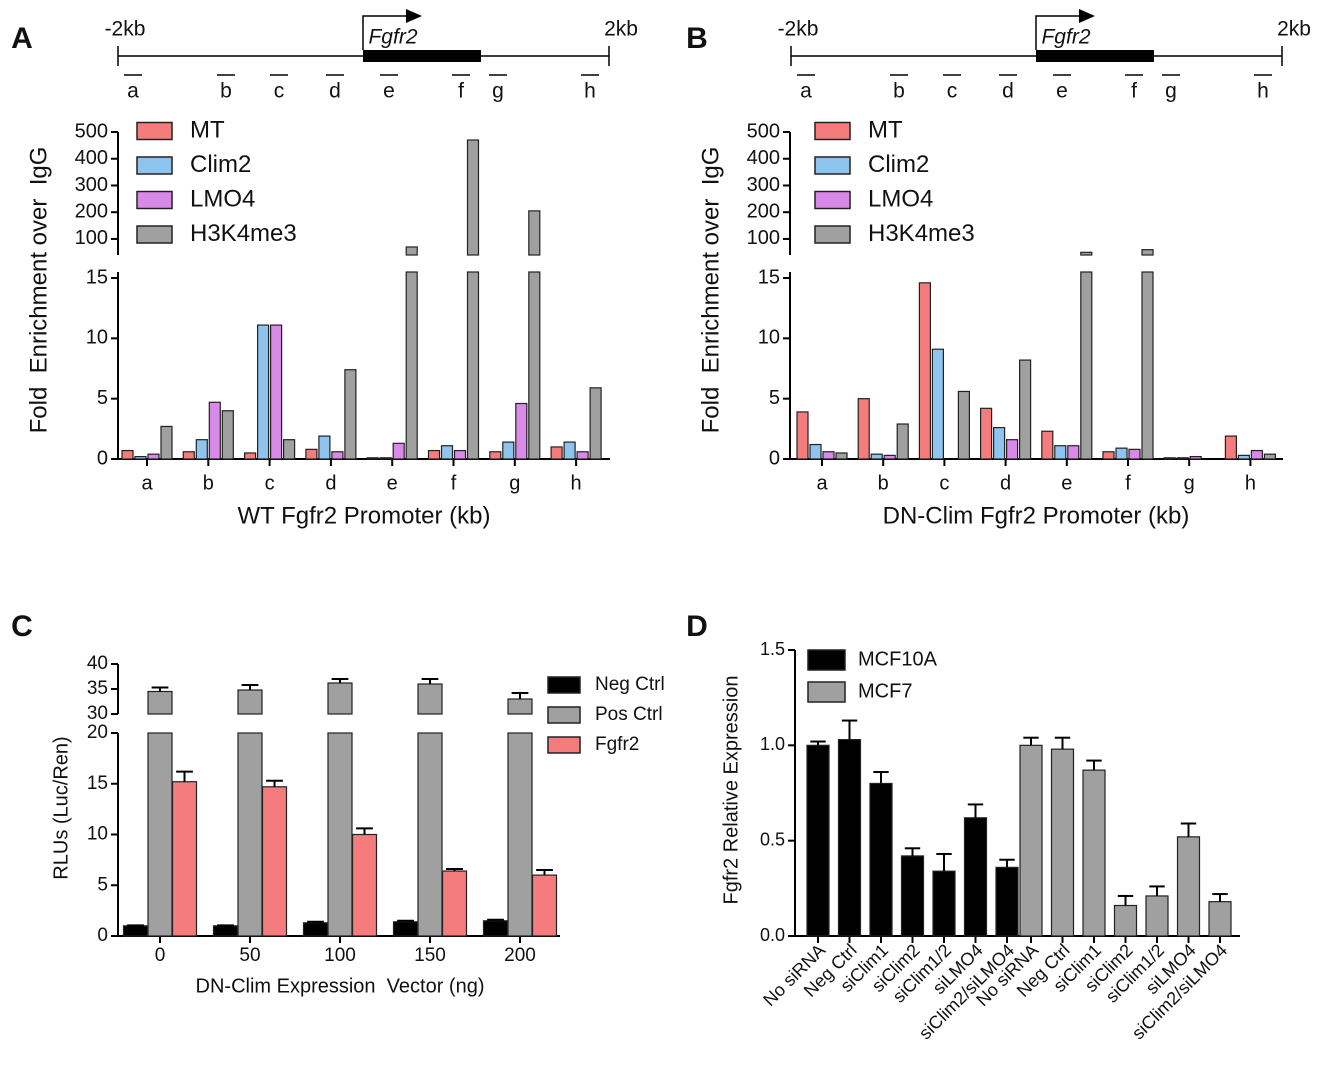  What do you see at coordinates (222, 198) in the screenshot?
I see `legend-label: LMO4` at bounding box center [222, 198].